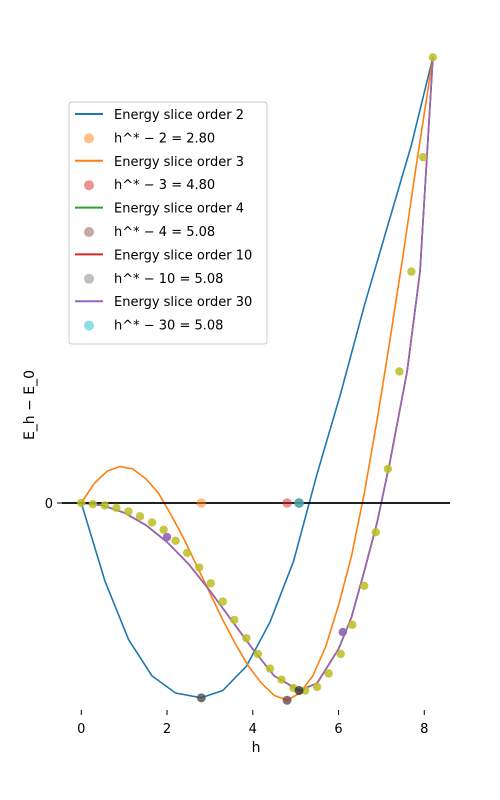 The width and height of the screenshot is (500, 800). What do you see at coordinates (253, 729) in the screenshot?
I see `x-tick-label-2: 4` at bounding box center [253, 729].